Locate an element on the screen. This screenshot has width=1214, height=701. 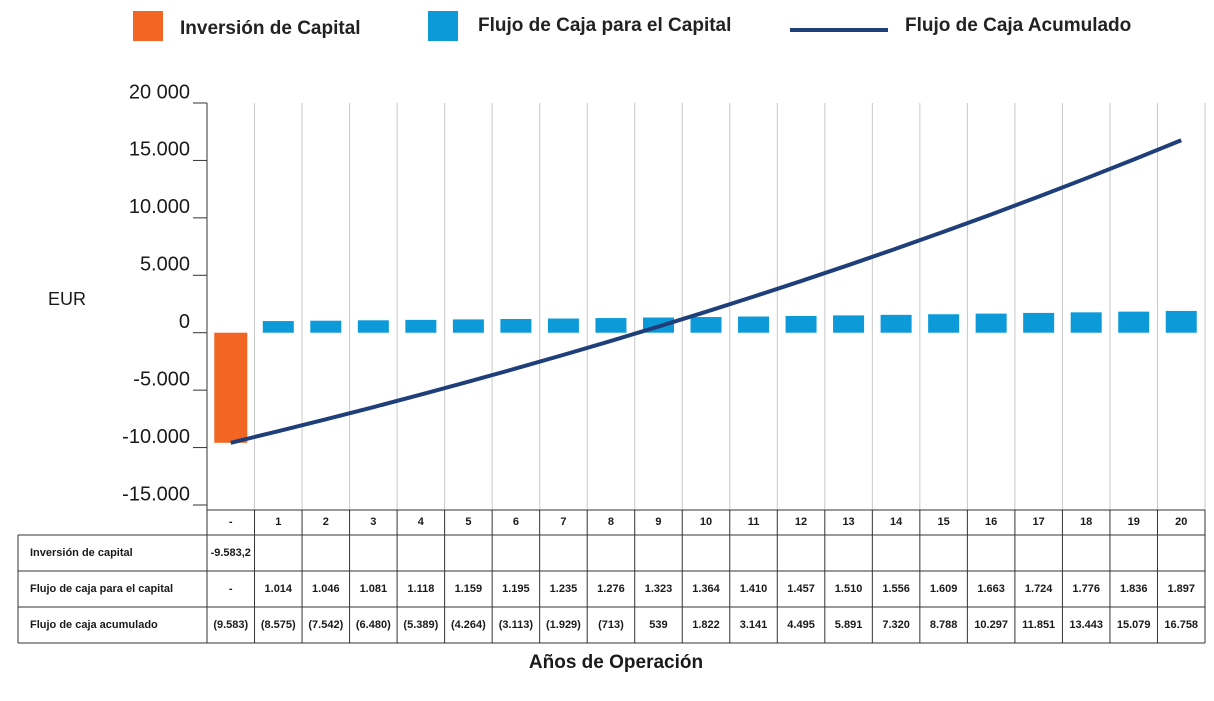
y-tick-label: 20 000 is located at coordinates (159, 92).